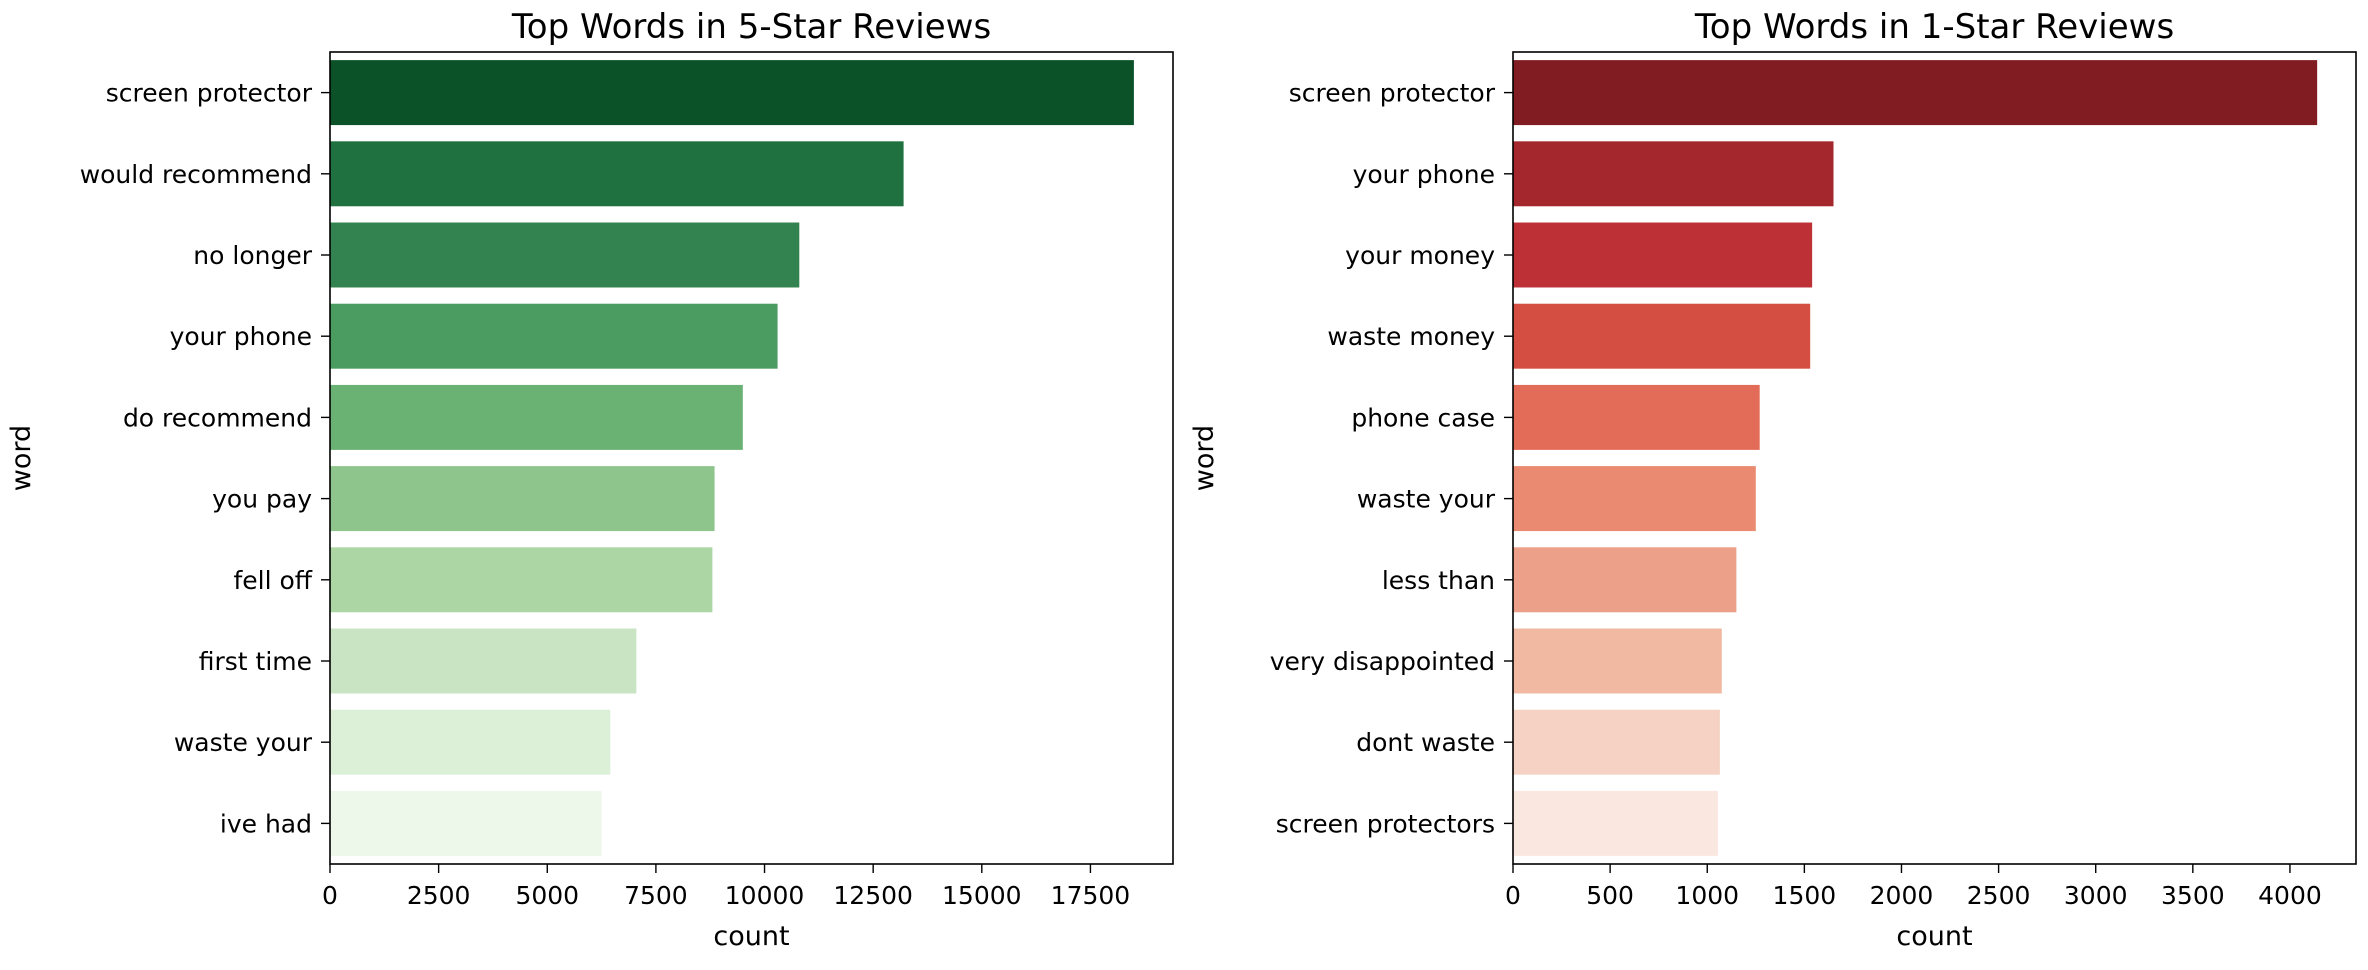 The image size is (2368, 970). What do you see at coordinates (2290, 895) in the screenshot?
I see `x-tick-label: 4000` at bounding box center [2290, 895].